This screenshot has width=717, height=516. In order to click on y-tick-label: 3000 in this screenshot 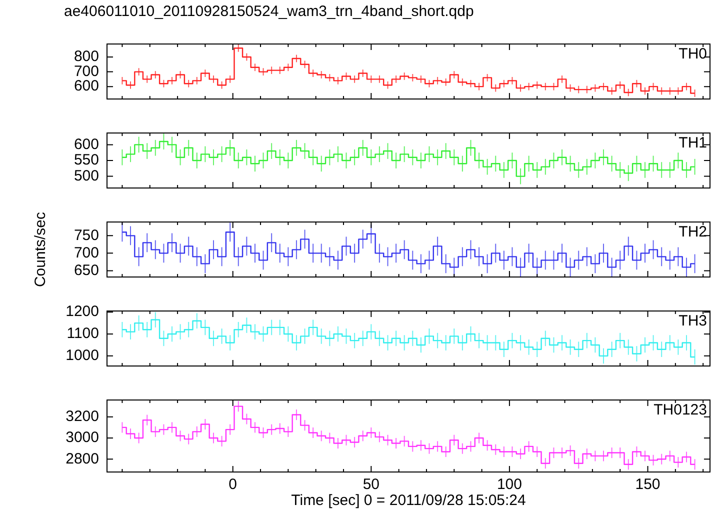, I will do `click(82, 437)`.